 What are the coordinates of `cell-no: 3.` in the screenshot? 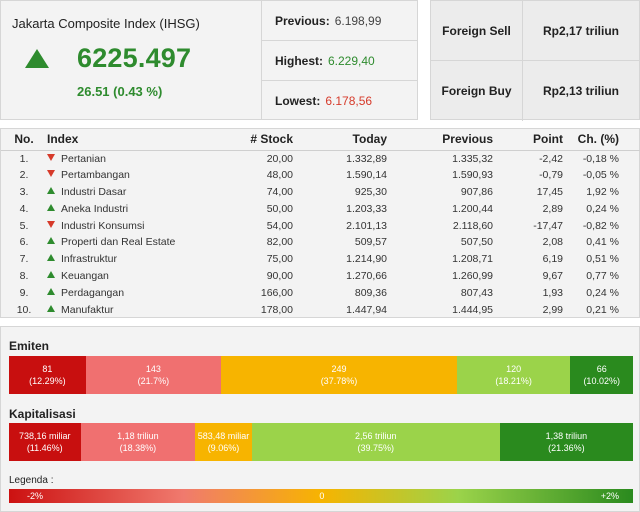 It's located at (24, 191).